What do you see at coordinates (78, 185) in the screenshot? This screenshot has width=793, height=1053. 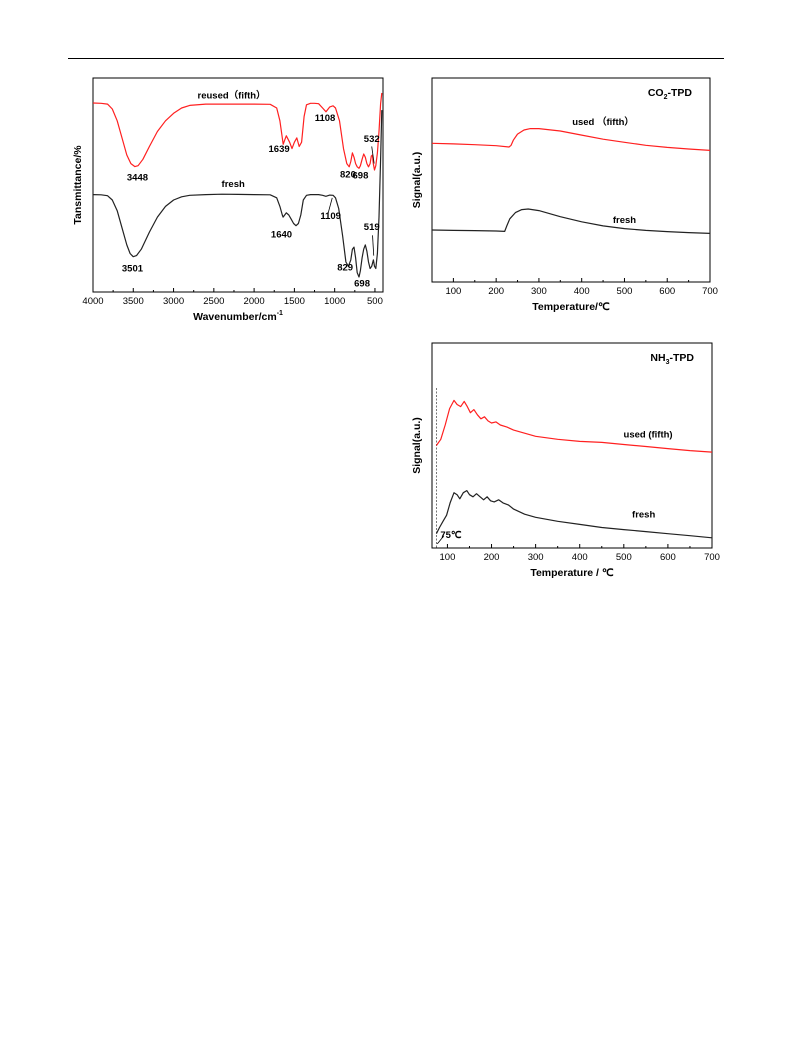 I see `ftir-y-axis-label: Tansmittance/%` at bounding box center [78, 185].